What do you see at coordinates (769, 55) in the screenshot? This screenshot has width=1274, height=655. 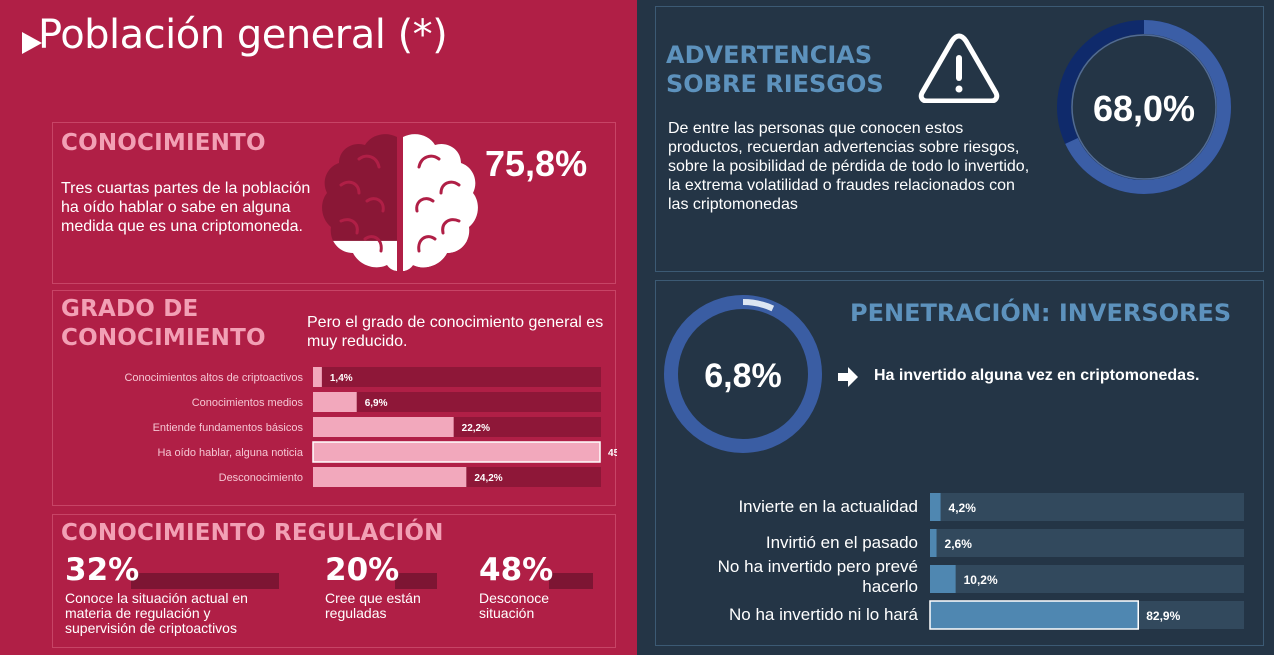 I see `advertencias-title-line1: ADVERTENCIAS` at bounding box center [769, 55].